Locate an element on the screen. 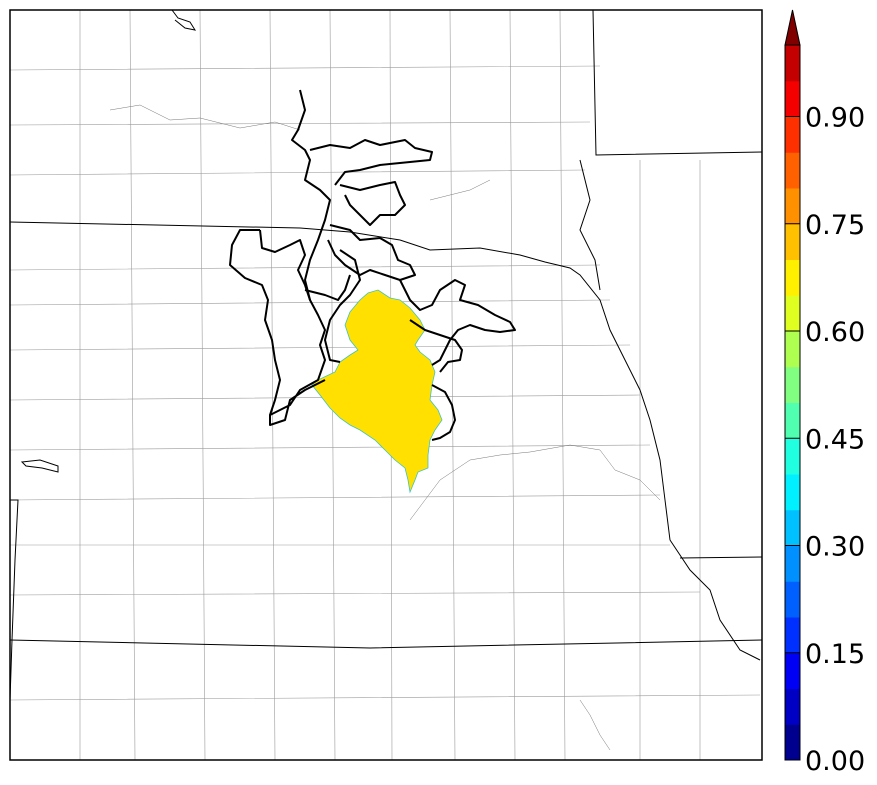 This screenshot has width=877, height=785. colorbar-tick-label: 0.30 is located at coordinates (835, 547).